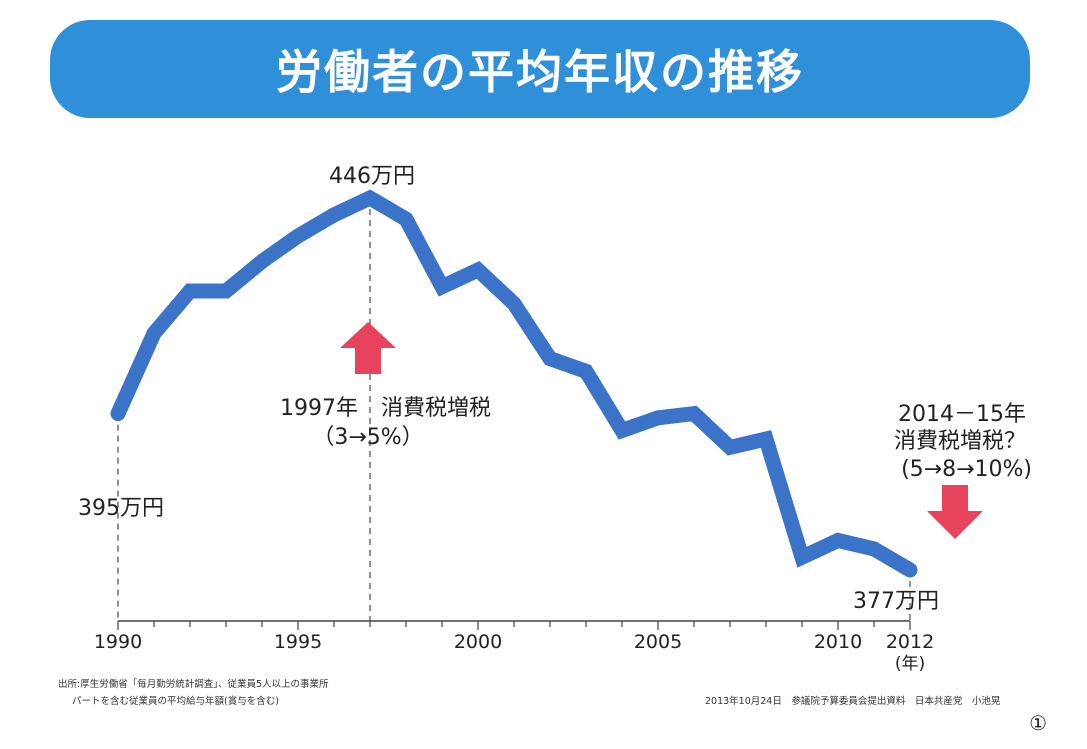  What do you see at coordinates (838, 642) in the screenshot?
I see `x-tick-label: 2010` at bounding box center [838, 642].